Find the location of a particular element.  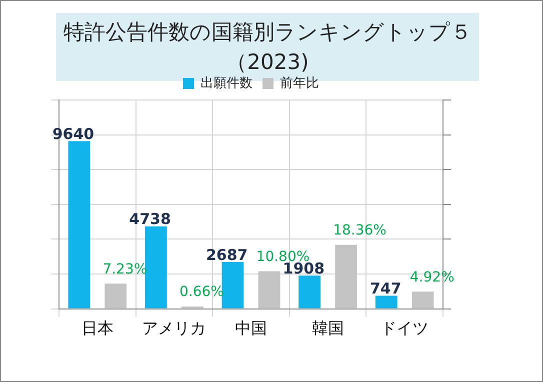

x-tick-label: ドイツ is located at coordinates (404, 328).